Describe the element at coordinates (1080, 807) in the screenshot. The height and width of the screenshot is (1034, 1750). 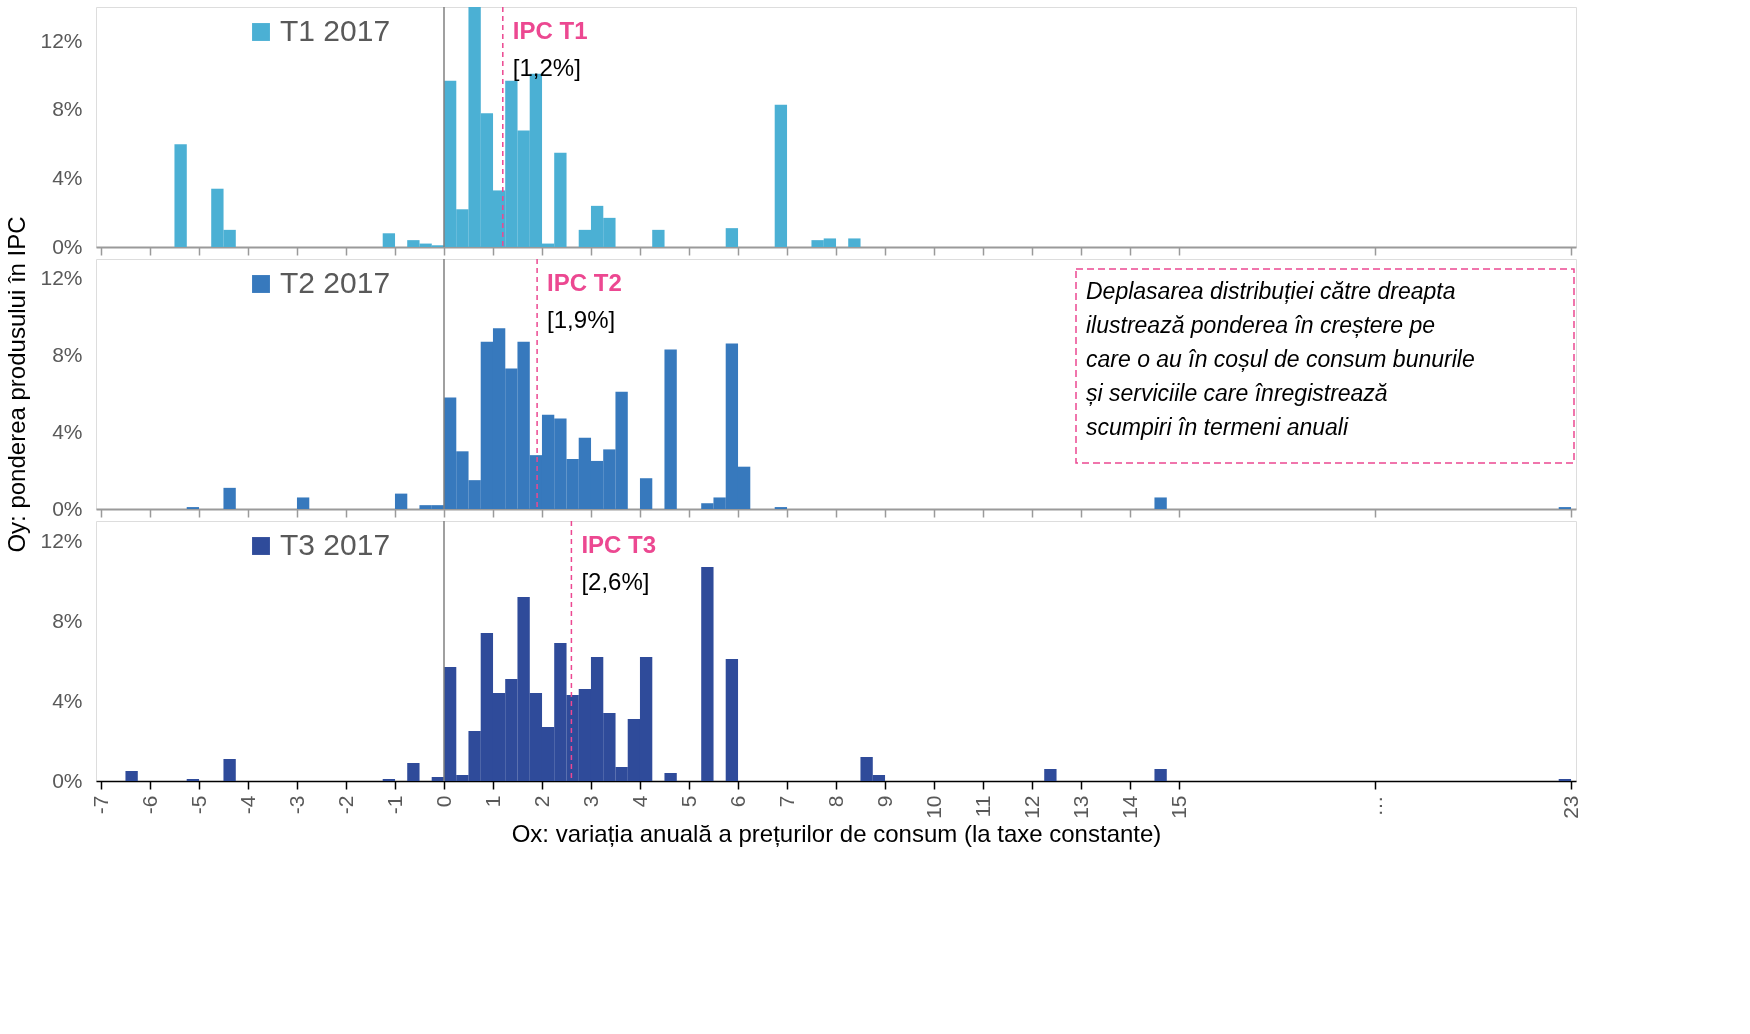
I see `x-tick-label: 13` at that location.